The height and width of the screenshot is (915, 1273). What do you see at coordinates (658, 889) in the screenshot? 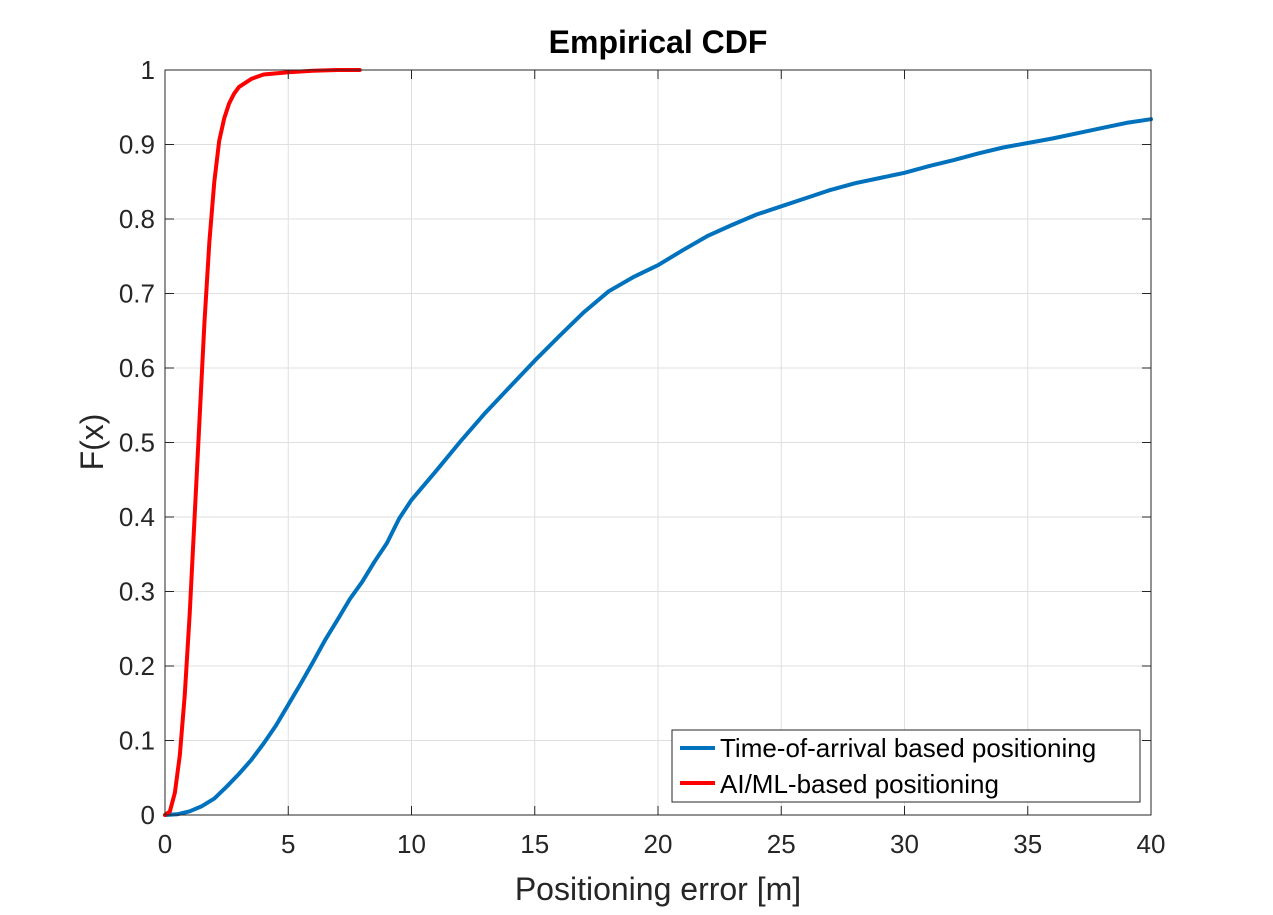
I see `x-axis-label: Positioning error [m]` at bounding box center [658, 889].